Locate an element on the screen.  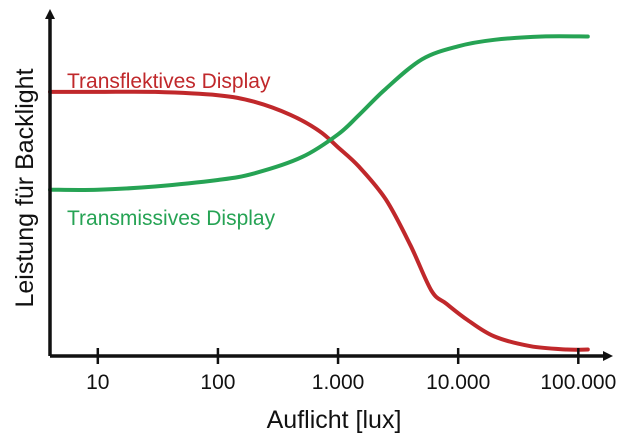
x-tick-label: 100 is located at coordinates (217, 382).